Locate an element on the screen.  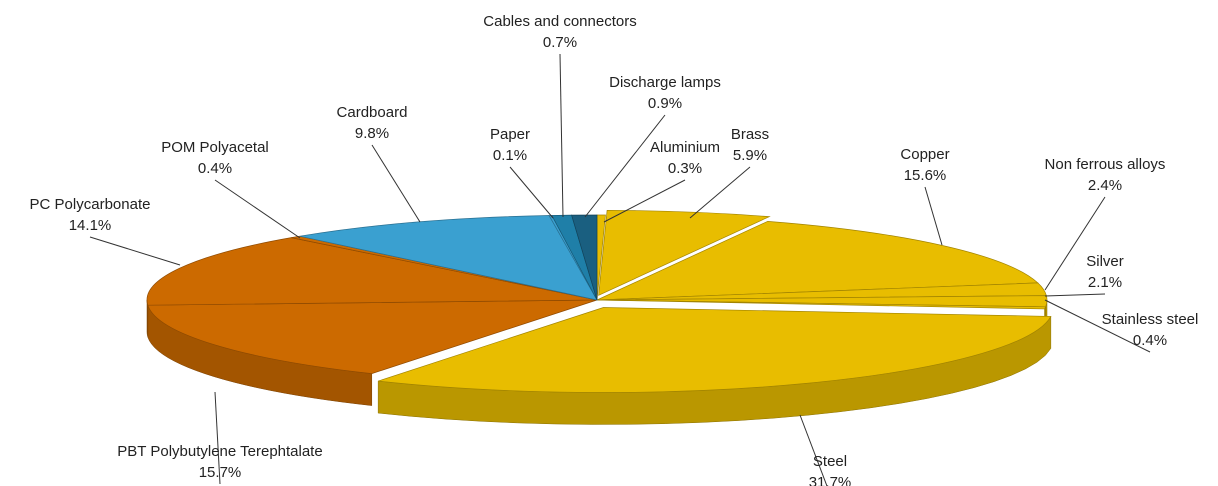
slice-label: Brass is located at coordinates (750, 134).